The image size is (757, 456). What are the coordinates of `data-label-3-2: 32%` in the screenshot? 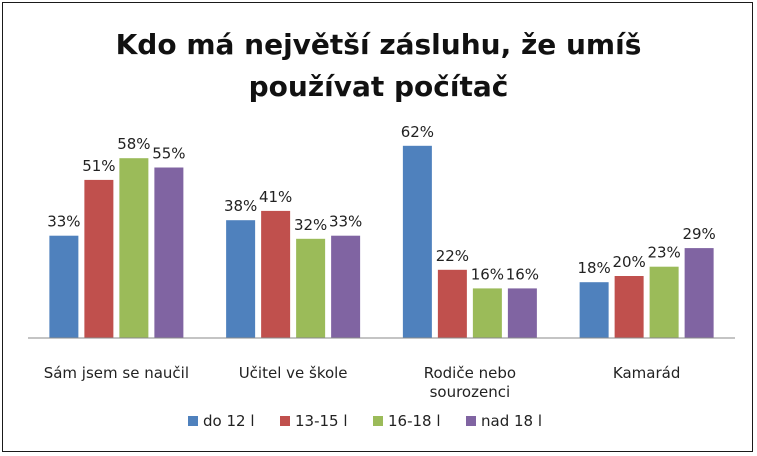 It's located at (310, 225).